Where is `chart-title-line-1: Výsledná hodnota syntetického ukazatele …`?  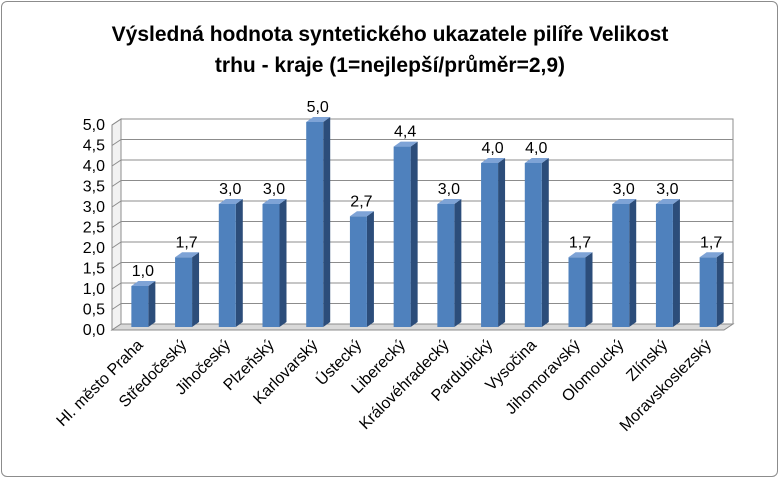
chart-title-line-1: Výsledná hodnota syntetického ukazatele … is located at coordinates (390, 34).